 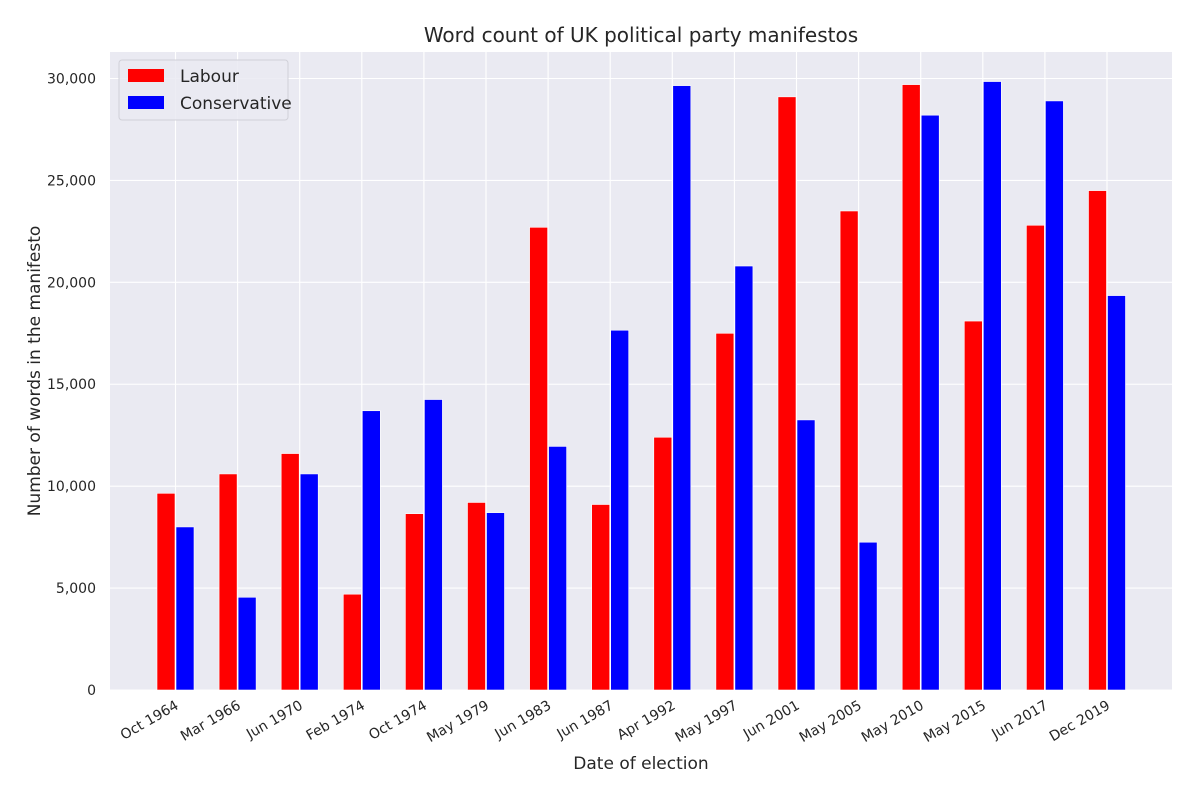 What do you see at coordinates (414, 602) in the screenshot?
I see `bar-labour-oct-1974` at bounding box center [414, 602].